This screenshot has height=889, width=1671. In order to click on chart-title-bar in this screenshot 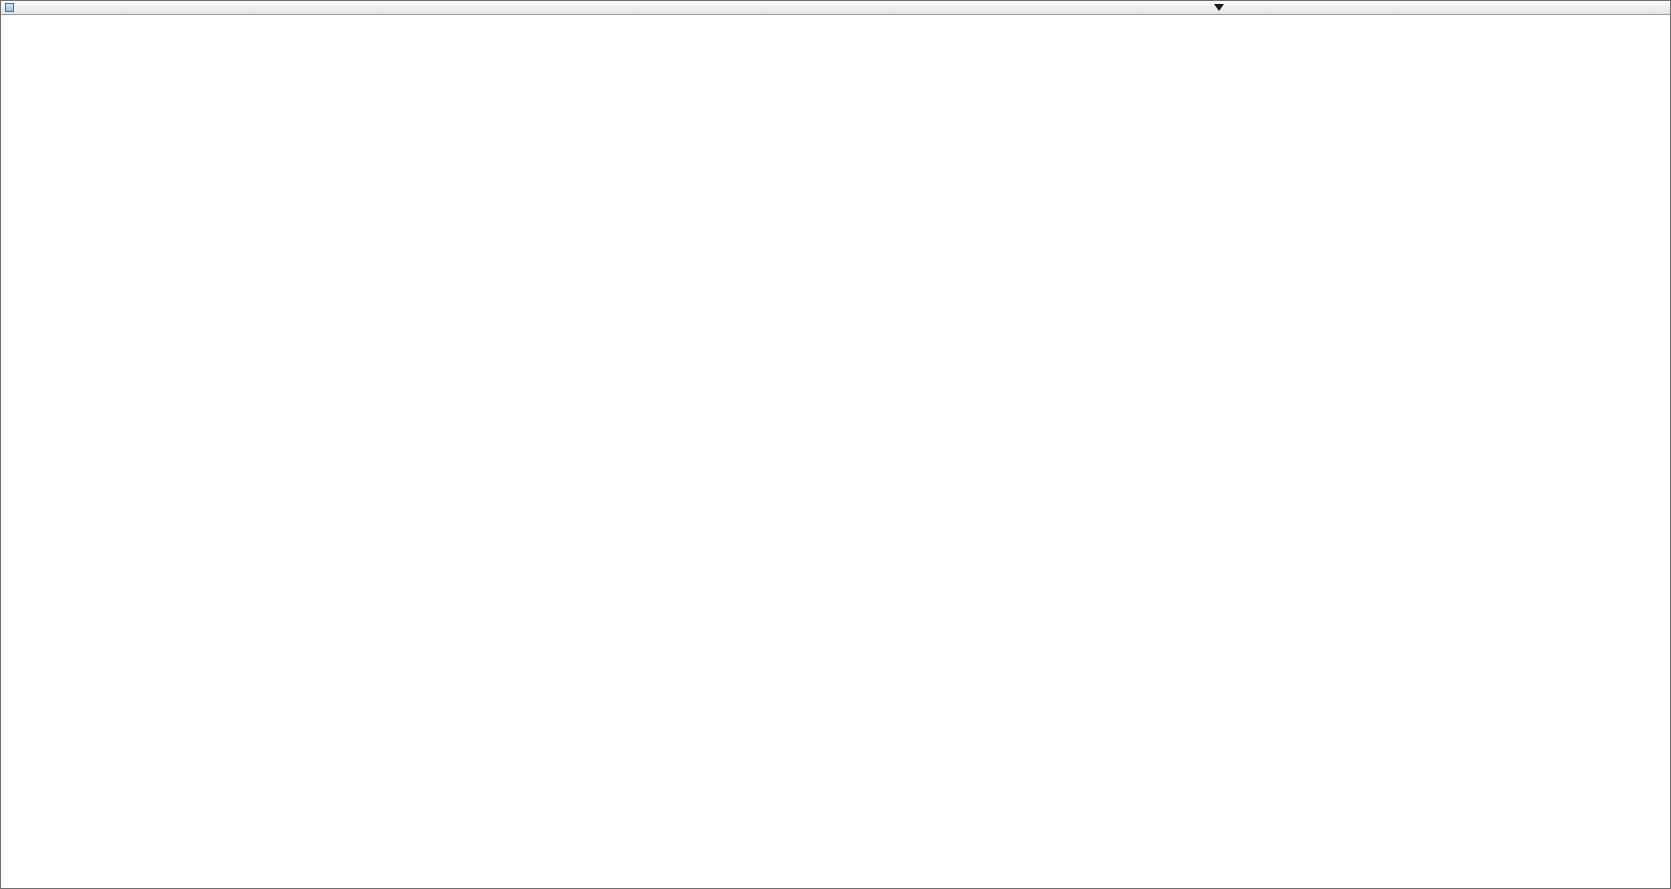, I will do `click(835, 8)`.